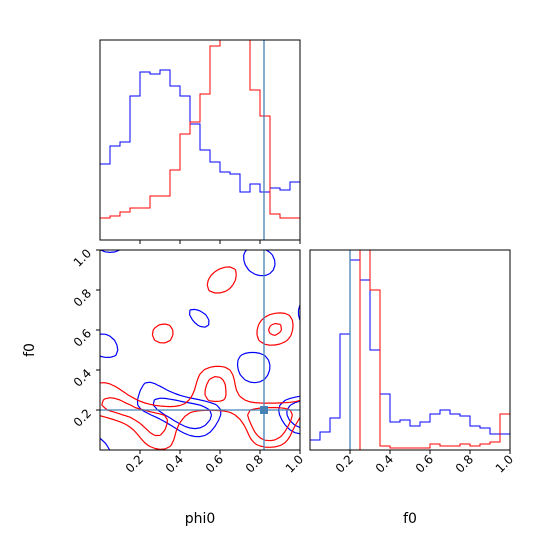 The image size is (550, 550). What do you see at coordinates (344, 463) in the screenshot?
I see `f0-hist-xtick-label: 0.2` at bounding box center [344, 463].